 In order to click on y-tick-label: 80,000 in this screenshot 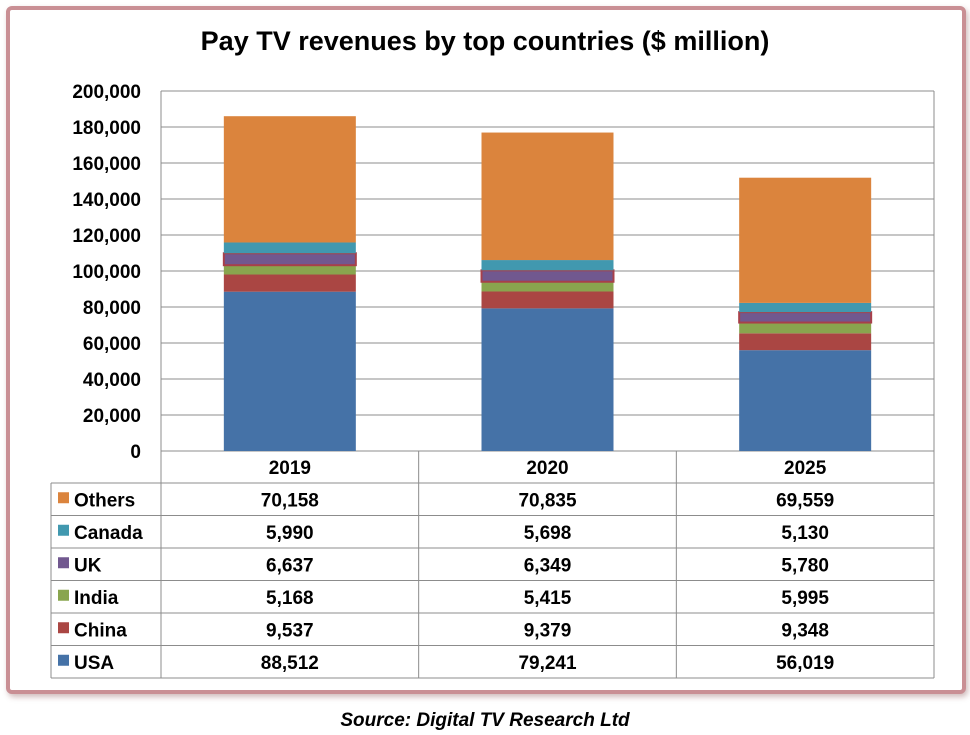, I will do `click(112, 308)`.